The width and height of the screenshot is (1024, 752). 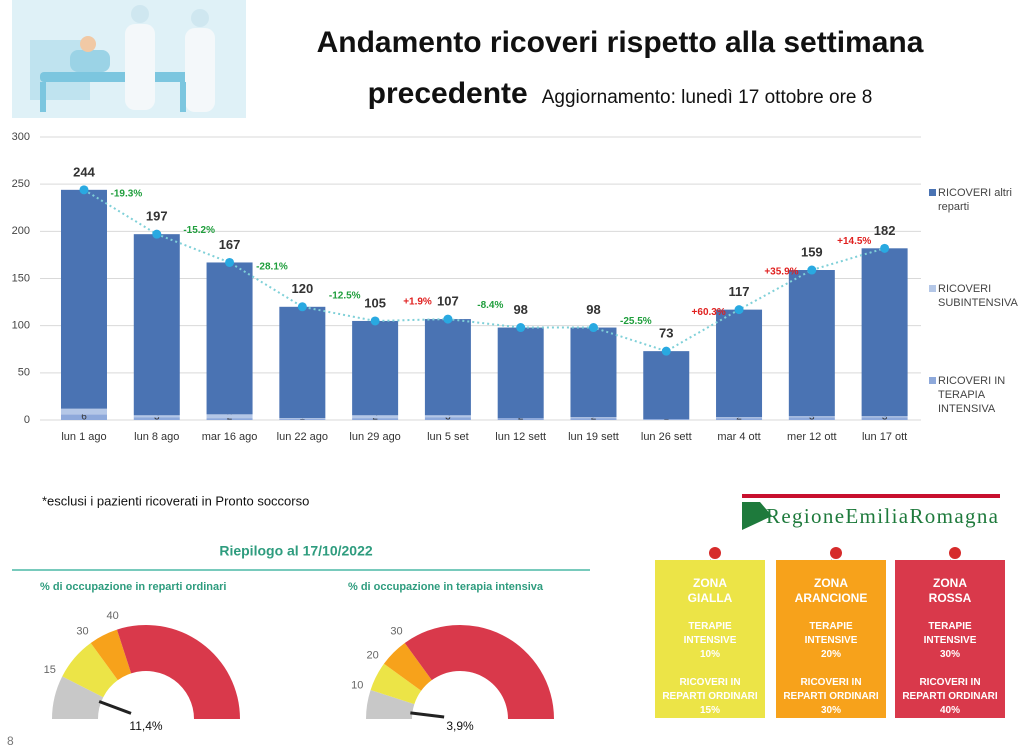 I want to click on zone-value: 40%, so click(x=949, y=710).